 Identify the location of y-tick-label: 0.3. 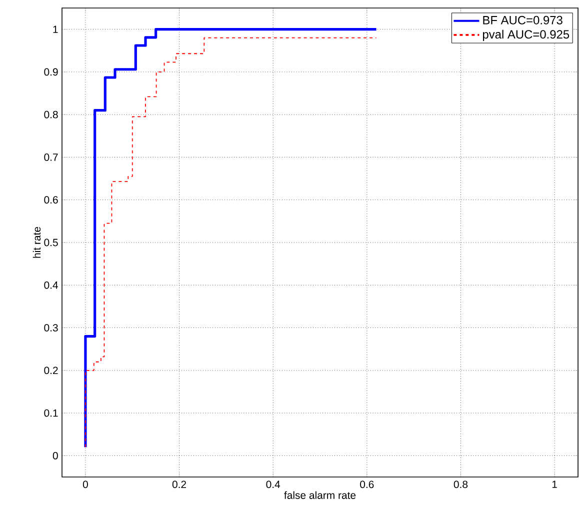
(51, 328).